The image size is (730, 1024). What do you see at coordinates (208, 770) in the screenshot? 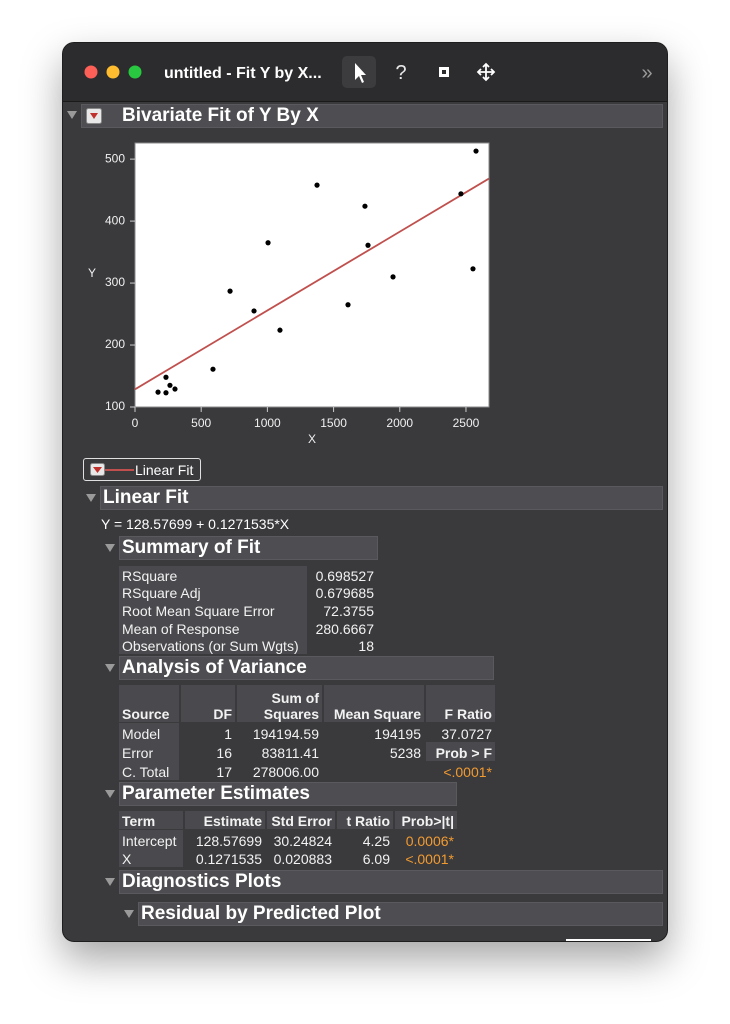
I see `table-cell: 17` at bounding box center [208, 770].